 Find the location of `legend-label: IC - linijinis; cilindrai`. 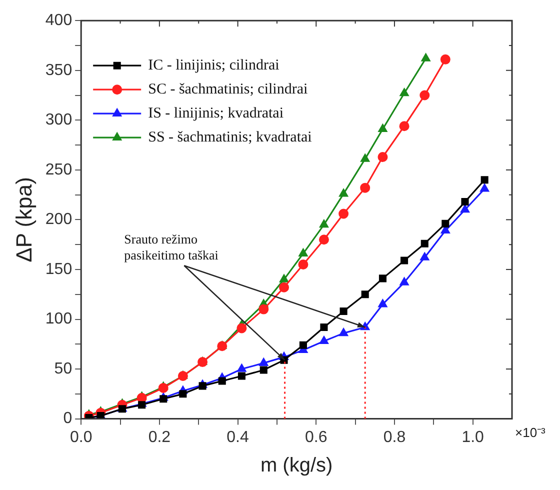

legend-label: IC - linijinis; cilindrai is located at coordinates (214, 66).